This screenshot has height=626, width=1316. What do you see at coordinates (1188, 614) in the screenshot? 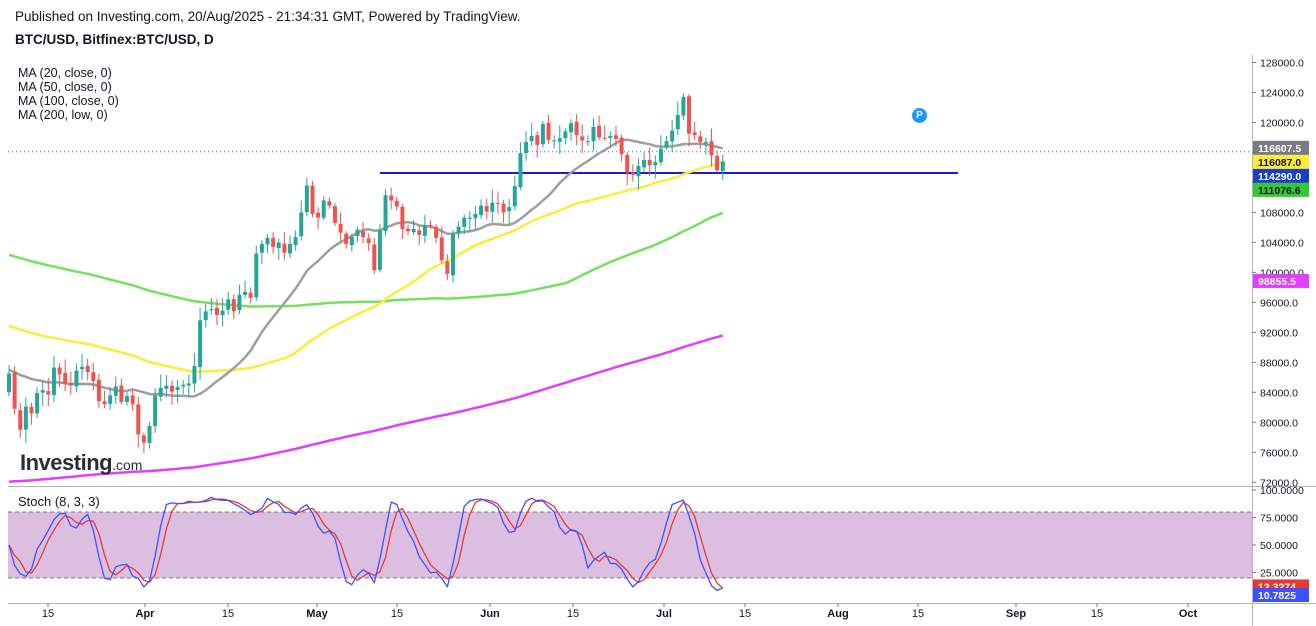
I see `time-tick-label: Oct` at bounding box center [1188, 614].